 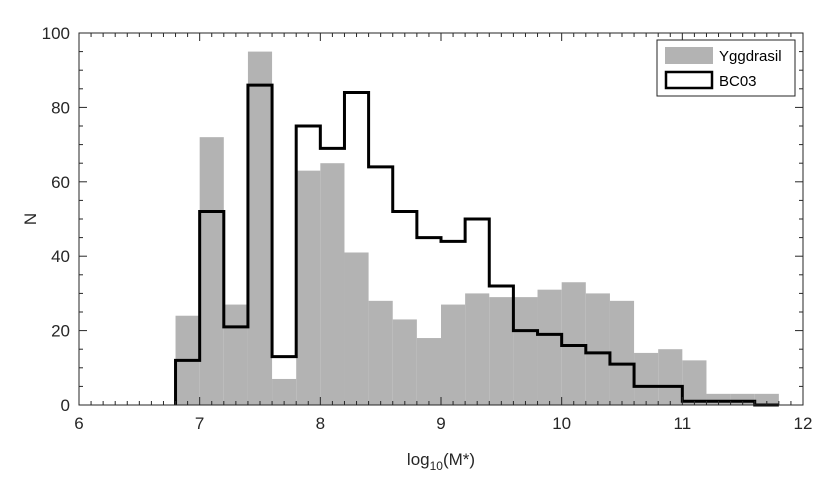 What do you see at coordinates (437, 466) in the screenshot?
I see `x-axis-label-subscript: 10` at bounding box center [437, 466].